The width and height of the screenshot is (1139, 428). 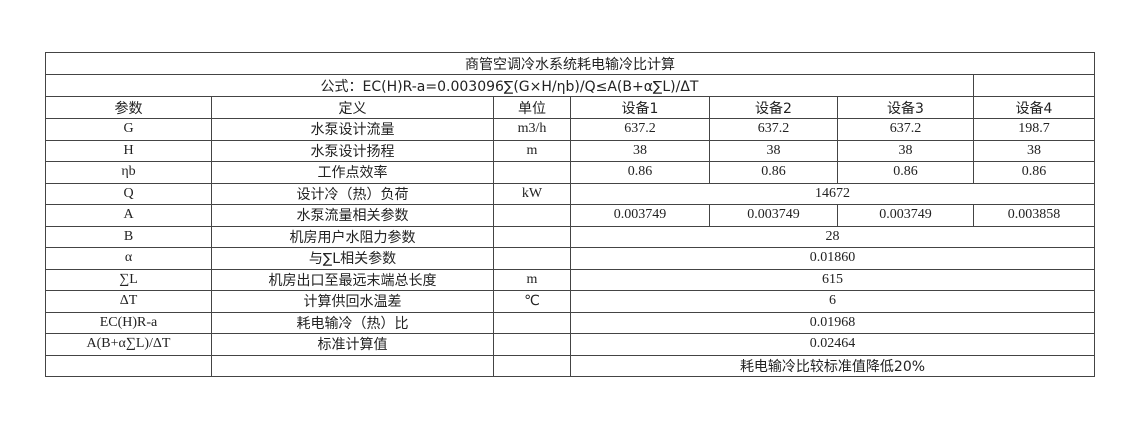 What do you see at coordinates (532, 129) in the screenshot?
I see `unit-cell: m3/h` at bounding box center [532, 129].